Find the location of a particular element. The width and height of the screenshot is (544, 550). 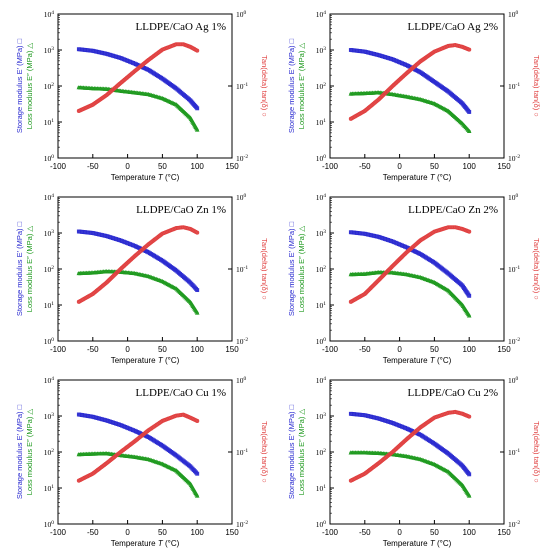

x-tick-label: 150 is located at coordinates (504, 532).